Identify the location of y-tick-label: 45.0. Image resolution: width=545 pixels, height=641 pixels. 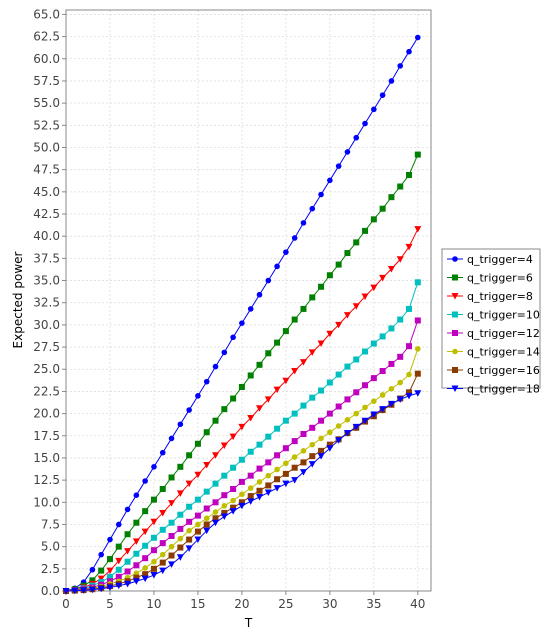
(46, 192).